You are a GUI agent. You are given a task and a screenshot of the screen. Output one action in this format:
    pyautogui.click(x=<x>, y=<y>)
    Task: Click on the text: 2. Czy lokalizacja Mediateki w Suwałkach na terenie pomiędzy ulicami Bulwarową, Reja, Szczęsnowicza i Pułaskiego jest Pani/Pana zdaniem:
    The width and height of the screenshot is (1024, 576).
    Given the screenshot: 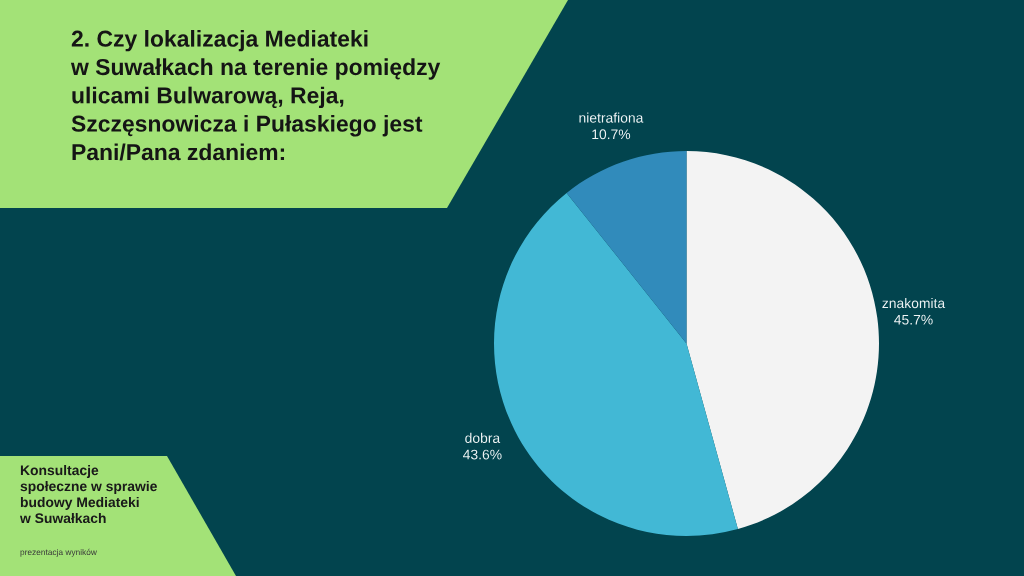 What is the action you would take?
    pyautogui.click(x=255, y=95)
    